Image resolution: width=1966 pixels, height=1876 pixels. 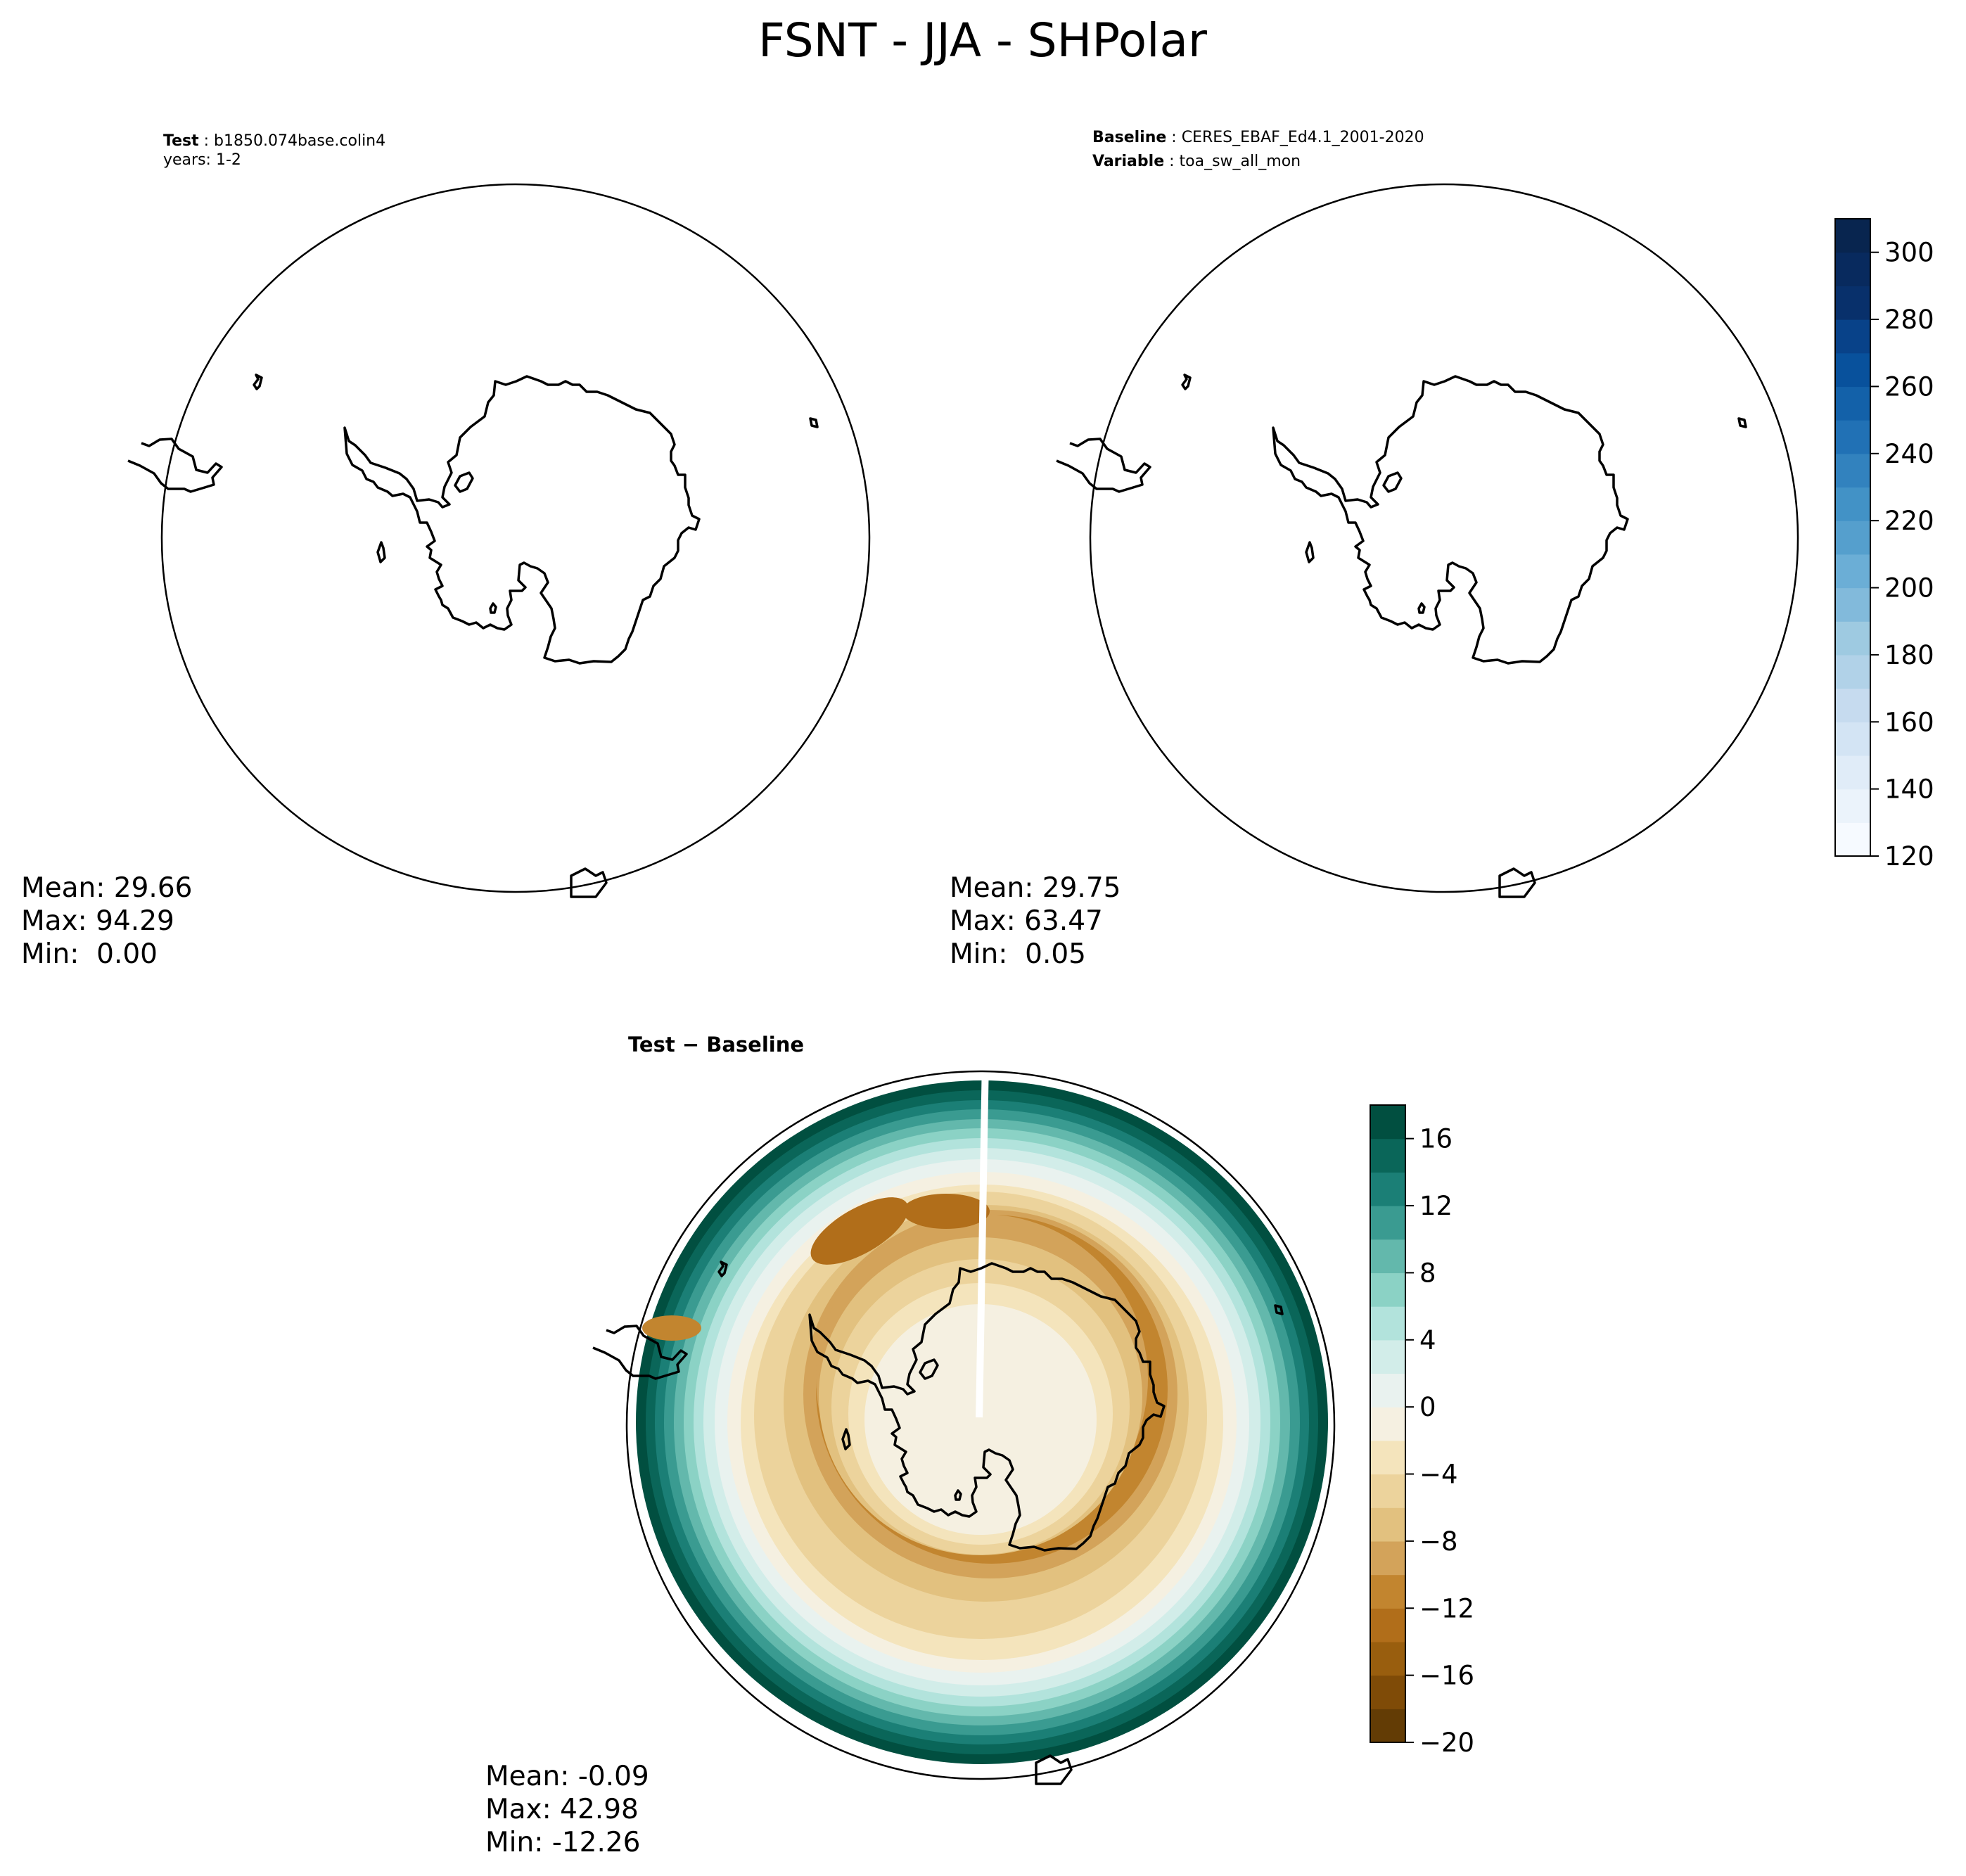 I want to click on colorbar-tick-label: 0, so click(x=1427, y=1407).